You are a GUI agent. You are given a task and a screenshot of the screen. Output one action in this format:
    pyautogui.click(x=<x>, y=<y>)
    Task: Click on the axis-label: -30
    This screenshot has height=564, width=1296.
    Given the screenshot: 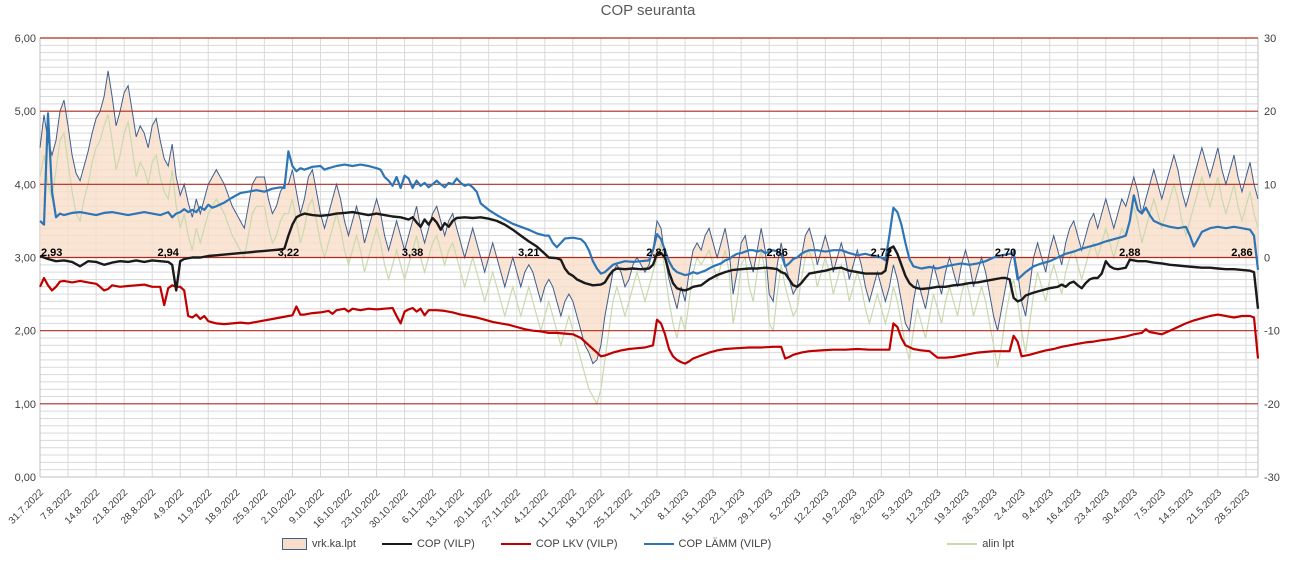 What is the action you would take?
    pyautogui.click(x=1272, y=478)
    